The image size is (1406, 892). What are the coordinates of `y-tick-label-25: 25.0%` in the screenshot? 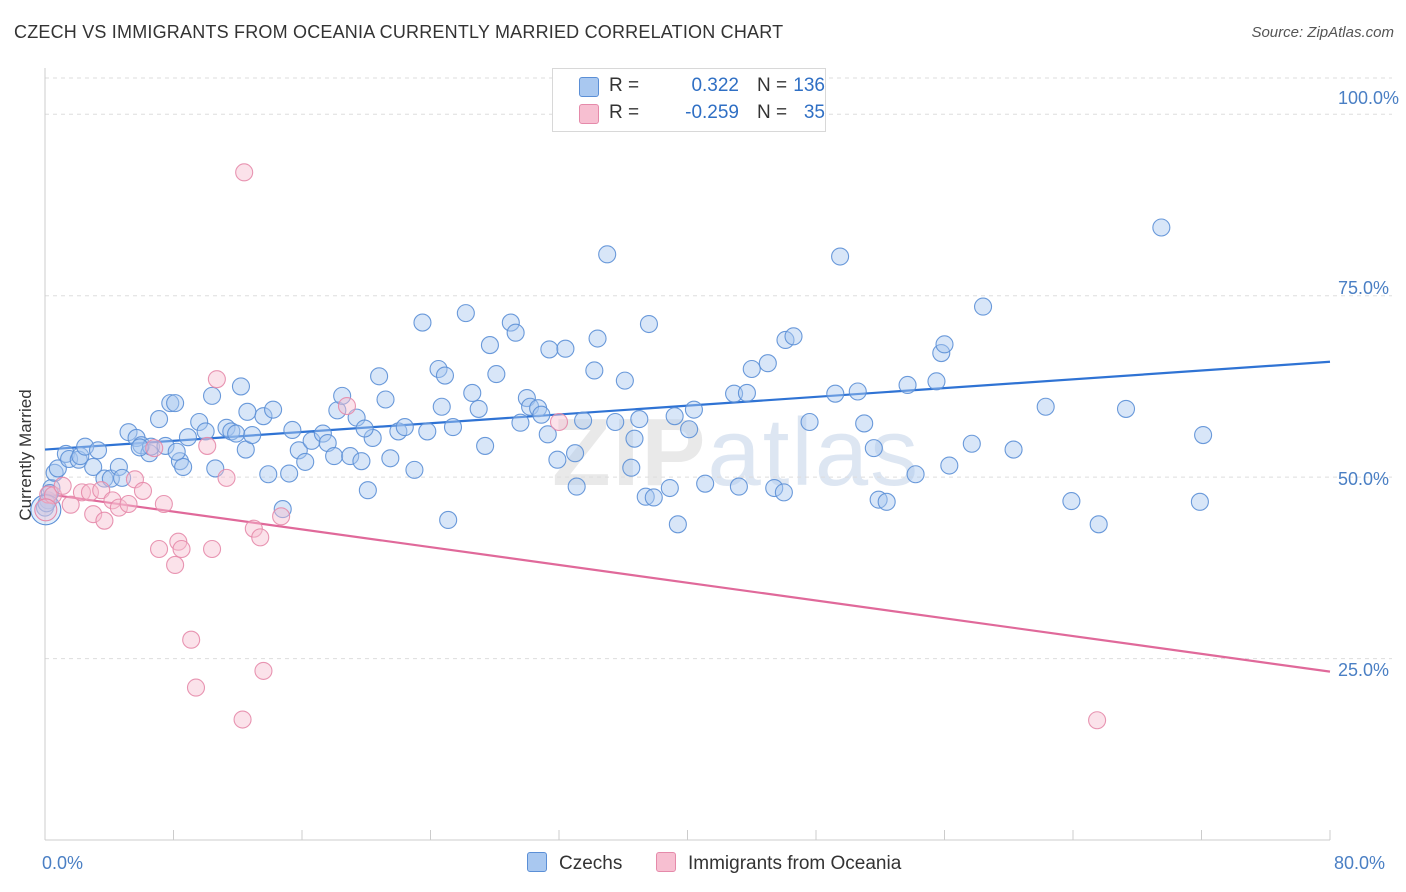 It's located at (1364, 670).